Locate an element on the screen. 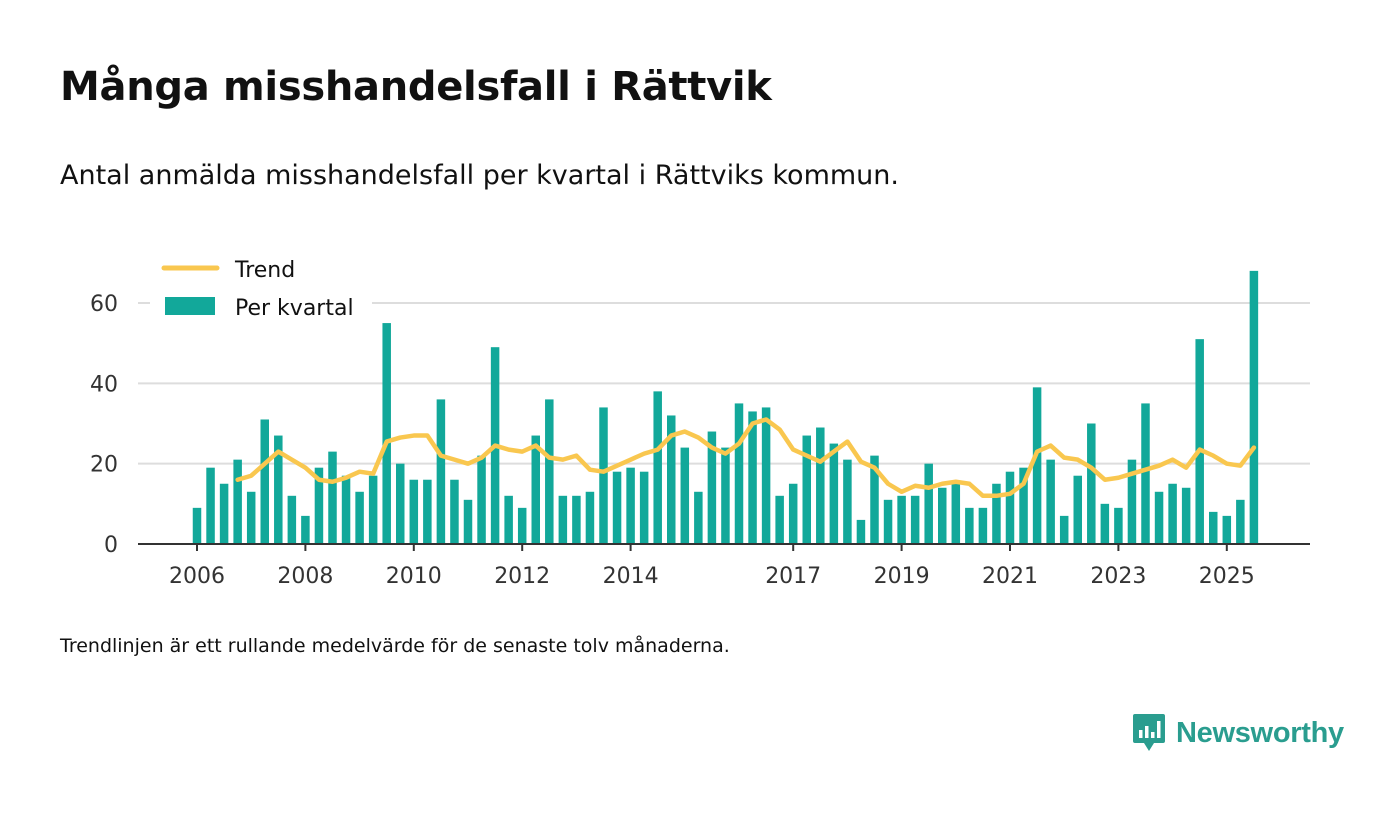  y-tick-label: 20 is located at coordinates (104, 465).